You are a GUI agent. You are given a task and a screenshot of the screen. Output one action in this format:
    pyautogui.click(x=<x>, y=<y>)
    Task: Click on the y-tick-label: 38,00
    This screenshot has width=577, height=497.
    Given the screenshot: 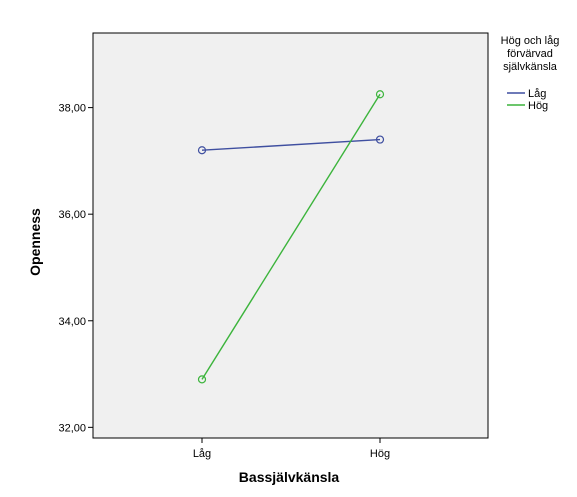 What is the action you would take?
    pyautogui.click(x=72, y=109)
    